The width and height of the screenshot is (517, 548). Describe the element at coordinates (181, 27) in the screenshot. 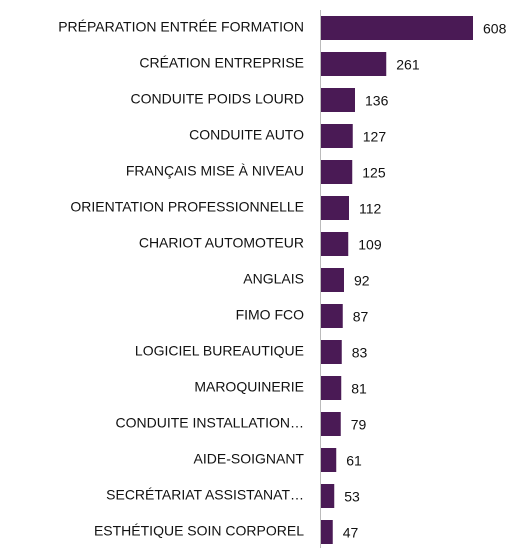

I see `category-label: PRÉPARATION ENTRÉE FORMATION` at that location.